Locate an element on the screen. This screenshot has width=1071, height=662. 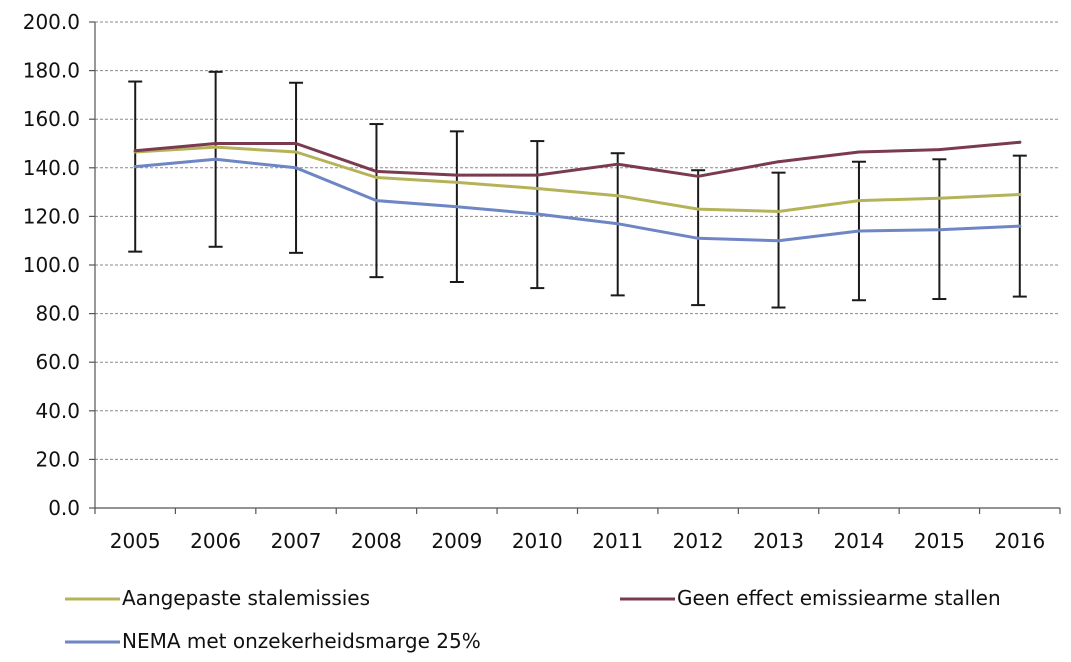
x-tick-label: 2009 is located at coordinates (456, 541).